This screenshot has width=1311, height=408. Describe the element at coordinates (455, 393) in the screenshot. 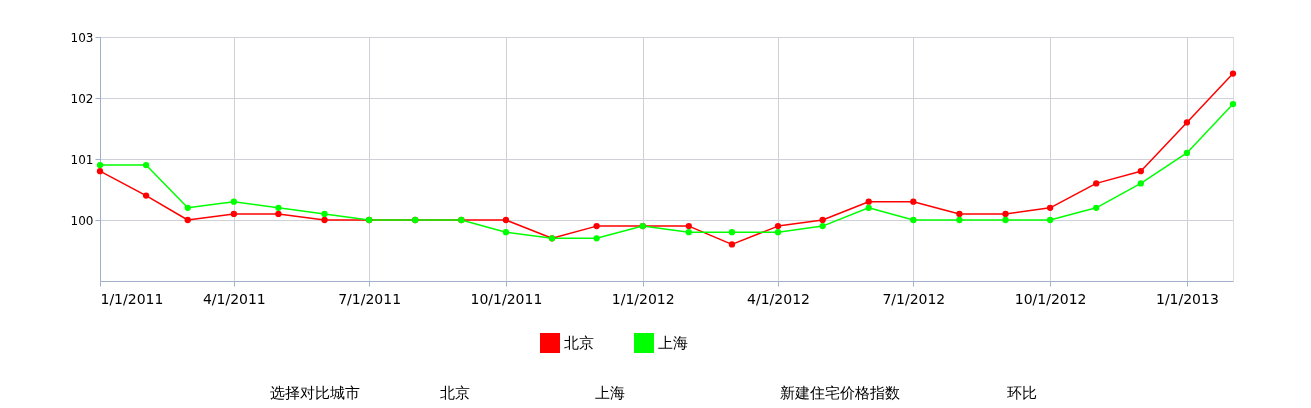

I see `text: 北京` at that location.